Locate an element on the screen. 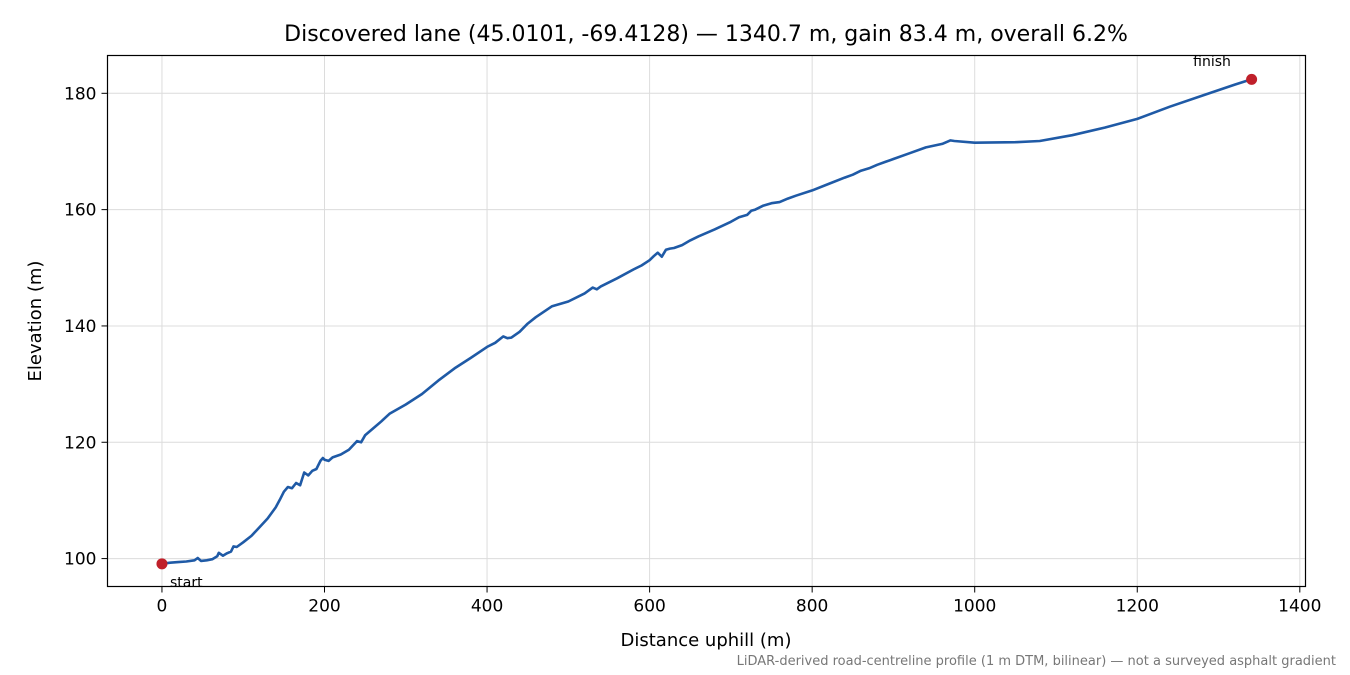 Image resolution: width=1350 pixels, height=675 pixels. x-tick-label: 800 is located at coordinates (812, 607).